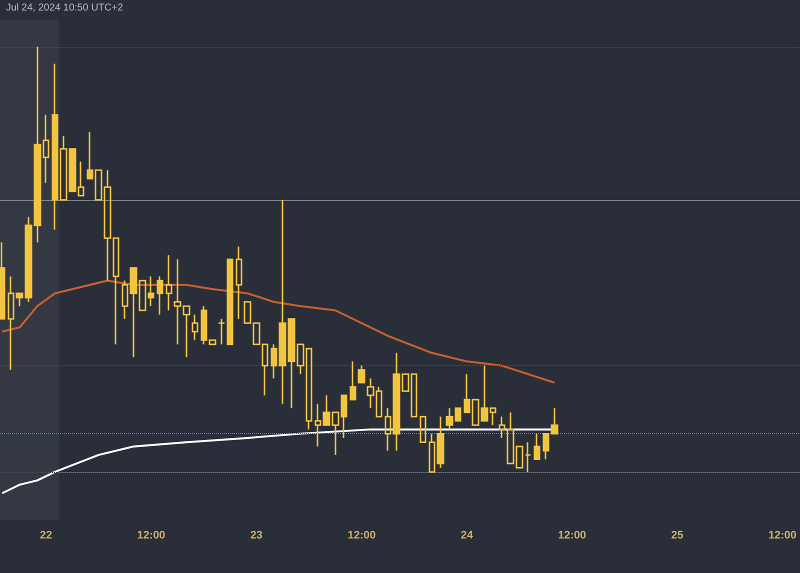 The height and width of the screenshot is (573, 800). Describe the element at coordinates (46, 536) in the screenshot. I see `x-tick-label: 22` at that location.